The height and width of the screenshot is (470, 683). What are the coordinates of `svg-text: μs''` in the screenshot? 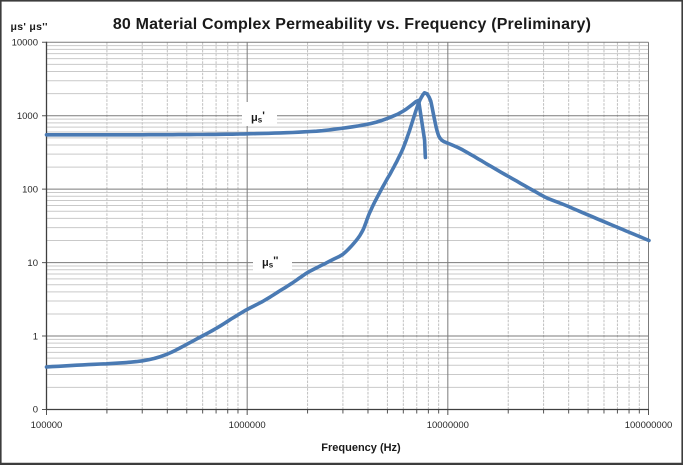 It's located at (270, 262).